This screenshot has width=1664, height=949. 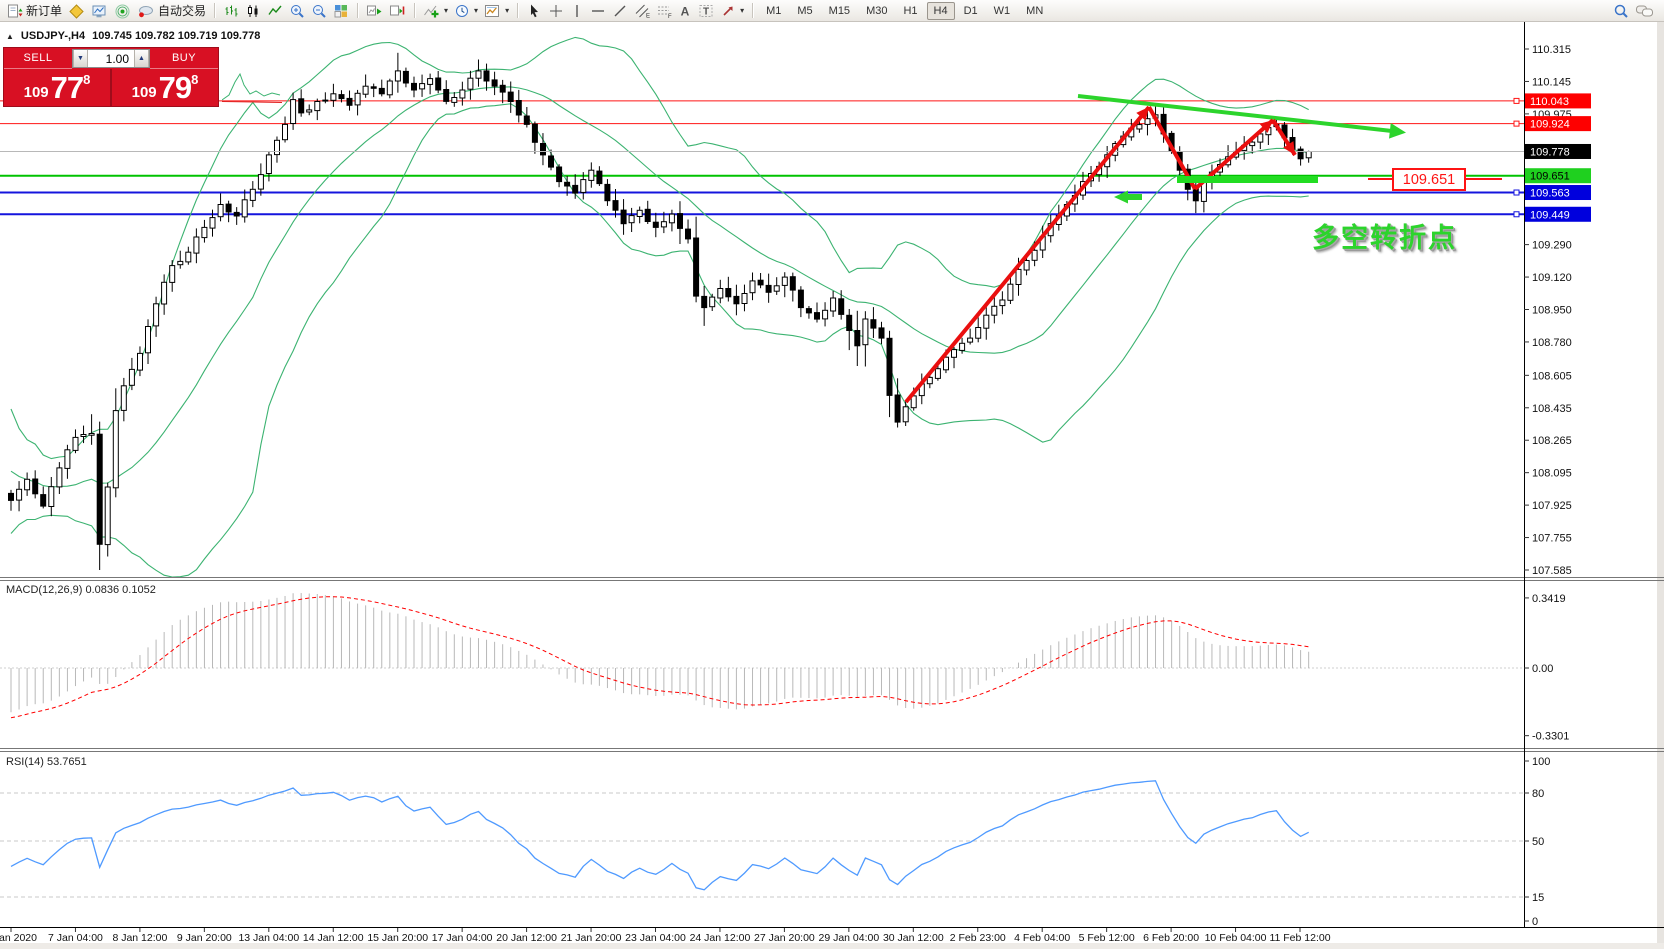 I want to click on indicators-button: ▾, so click(x=435, y=10).